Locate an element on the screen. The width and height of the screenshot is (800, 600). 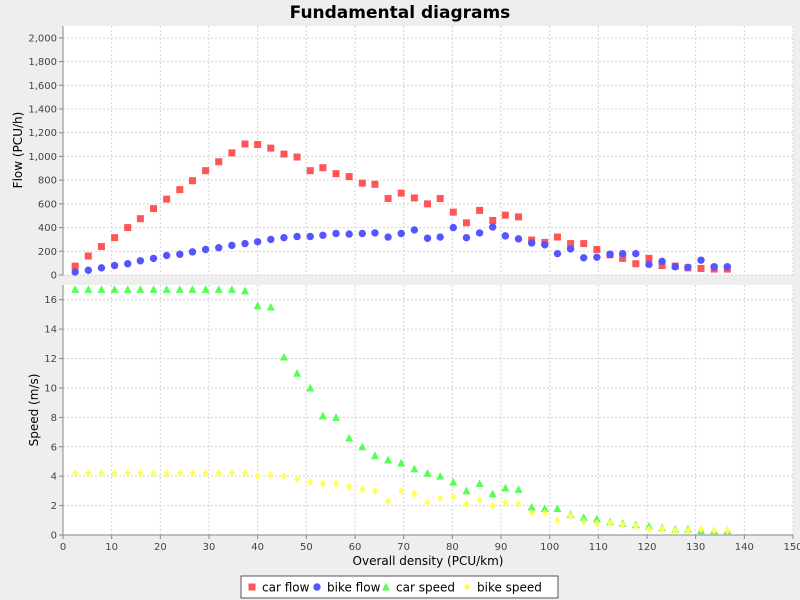
x-tick-label: 140 is located at coordinates (744, 547).